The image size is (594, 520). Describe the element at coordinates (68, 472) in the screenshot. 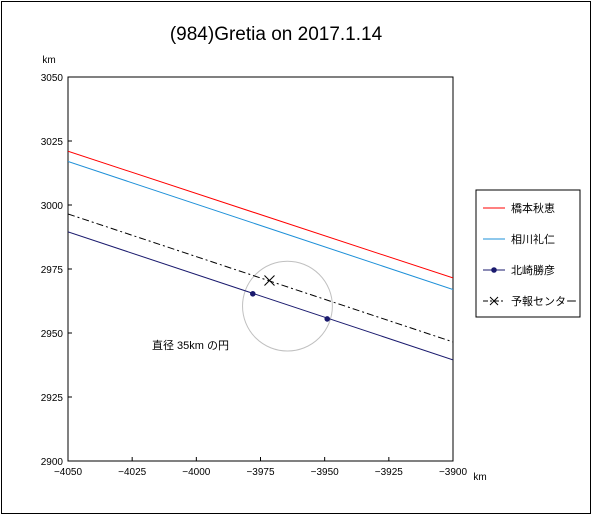

I see `x-tick-label-0: −4050` at that location.